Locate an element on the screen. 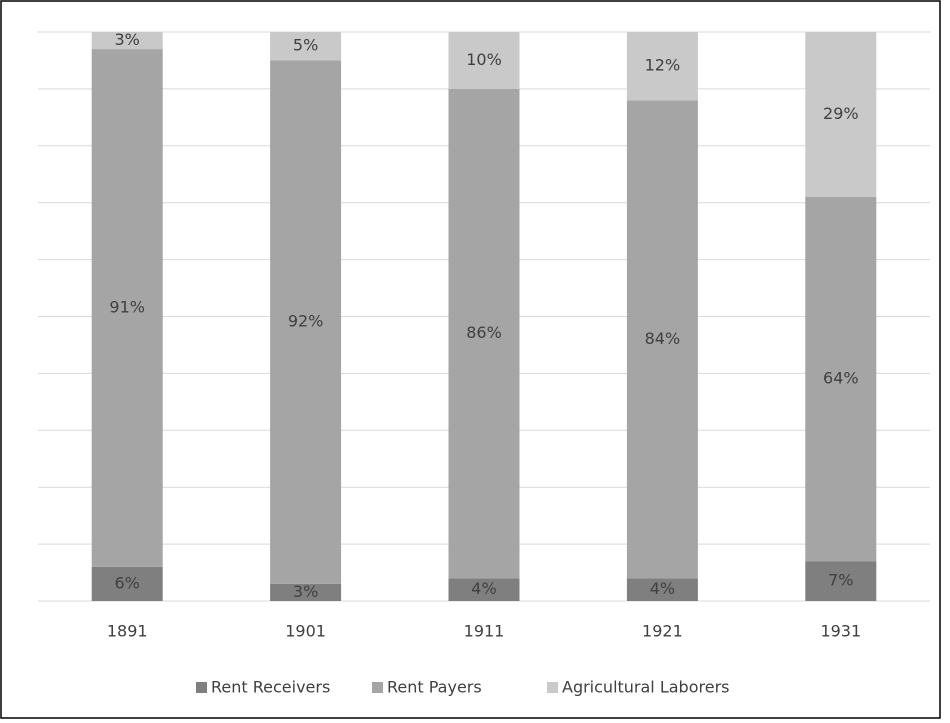 Image resolution: width=950 pixels, height=723 pixels. legend-label: Rent Receivers is located at coordinates (270, 687).